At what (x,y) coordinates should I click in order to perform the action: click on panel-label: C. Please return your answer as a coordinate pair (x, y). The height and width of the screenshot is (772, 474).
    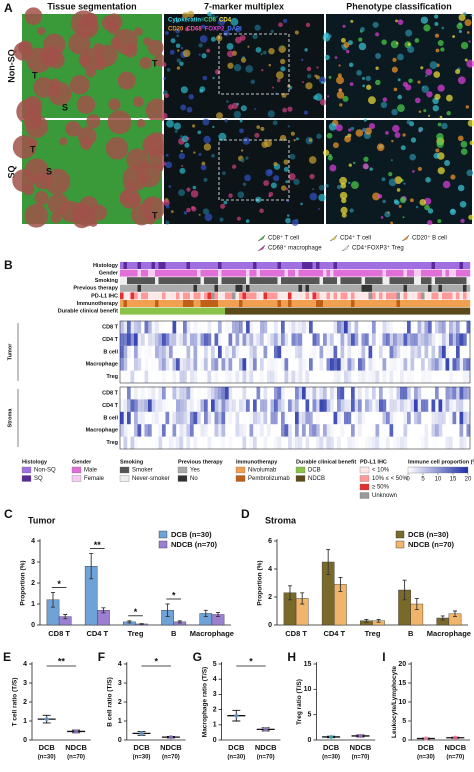
    Looking at the image, I should click on (8, 514).